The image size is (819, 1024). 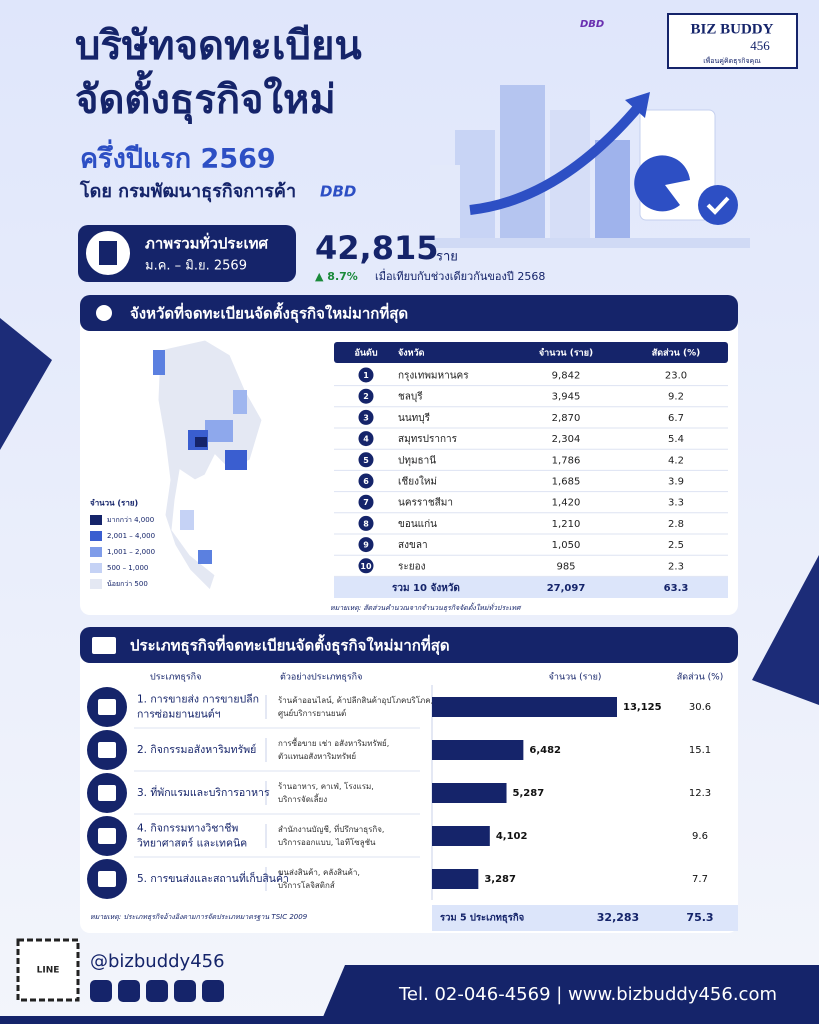 What do you see at coordinates (365, 353) in the screenshot?
I see `column-header: อันดับ` at bounding box center [365, 353].